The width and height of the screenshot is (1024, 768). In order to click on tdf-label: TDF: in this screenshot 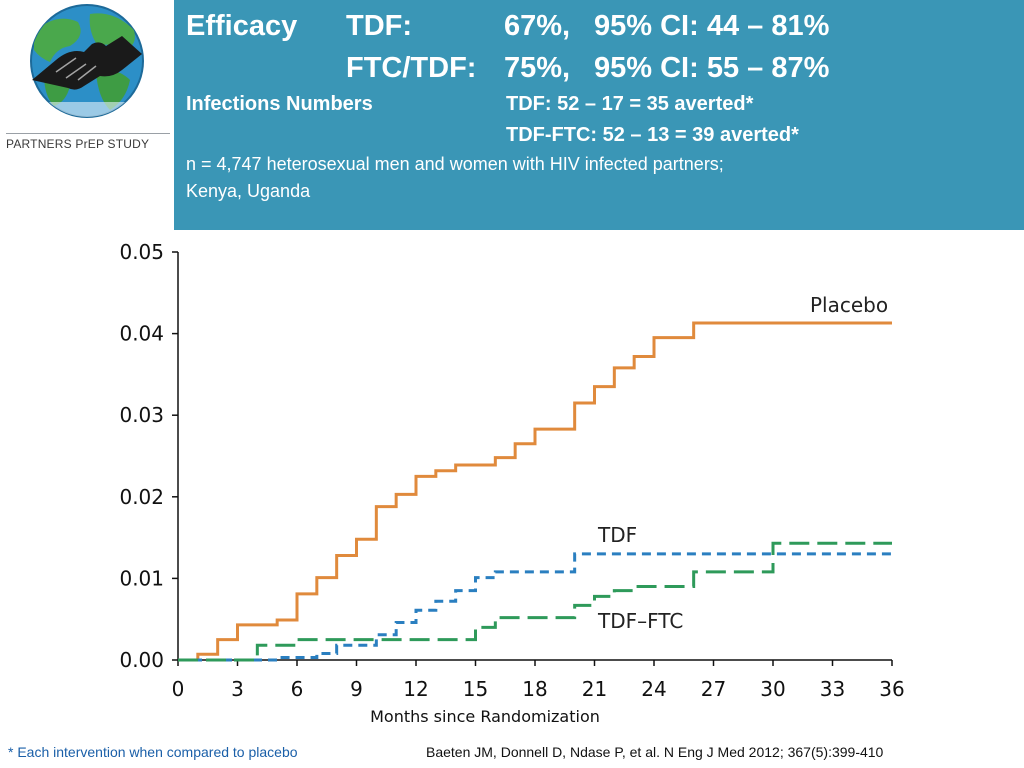, I will do `click(379, 26)`.